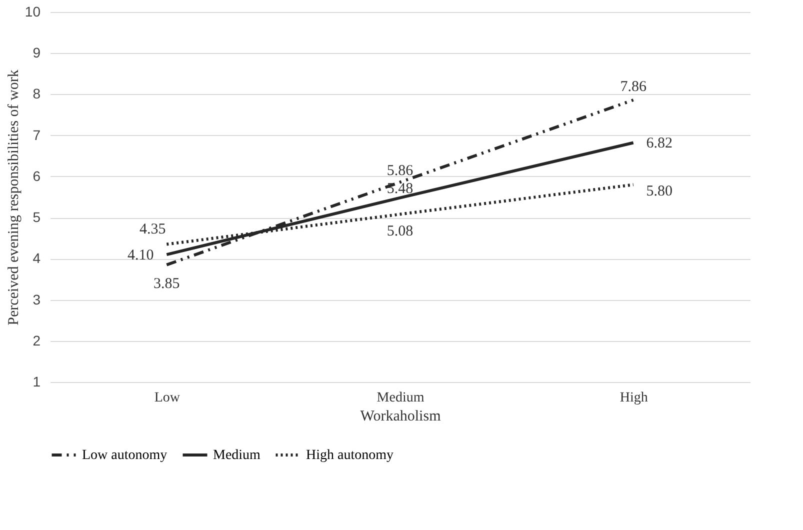 The height and width of the screenshot is (530, 803). What do you see at coordinates (141, 256) in the screenshot?
I see `data-label: 4.10` at bounding box center [141, 256].